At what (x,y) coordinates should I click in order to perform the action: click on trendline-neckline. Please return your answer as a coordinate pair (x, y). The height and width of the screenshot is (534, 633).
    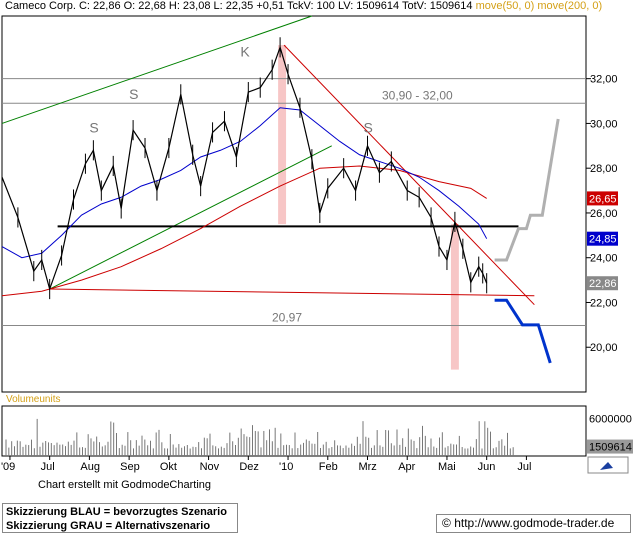
    Looking at the image, I should click on (292, 292).